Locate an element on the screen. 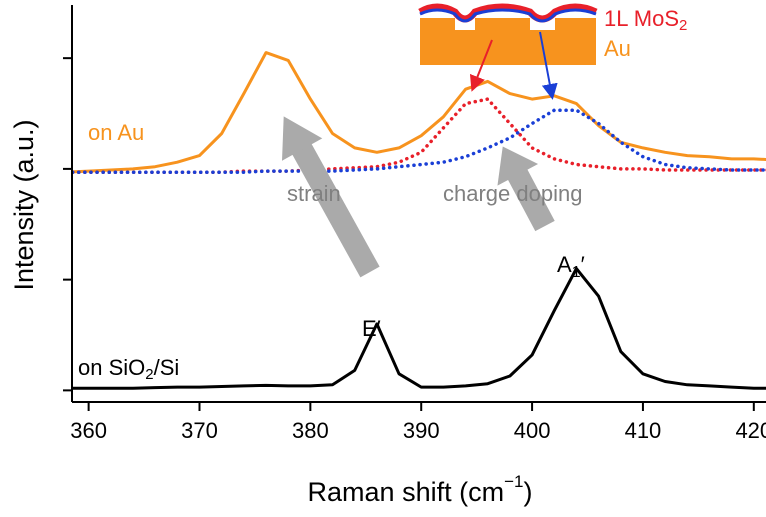  label-part: A is located at coordinates (564, 264).